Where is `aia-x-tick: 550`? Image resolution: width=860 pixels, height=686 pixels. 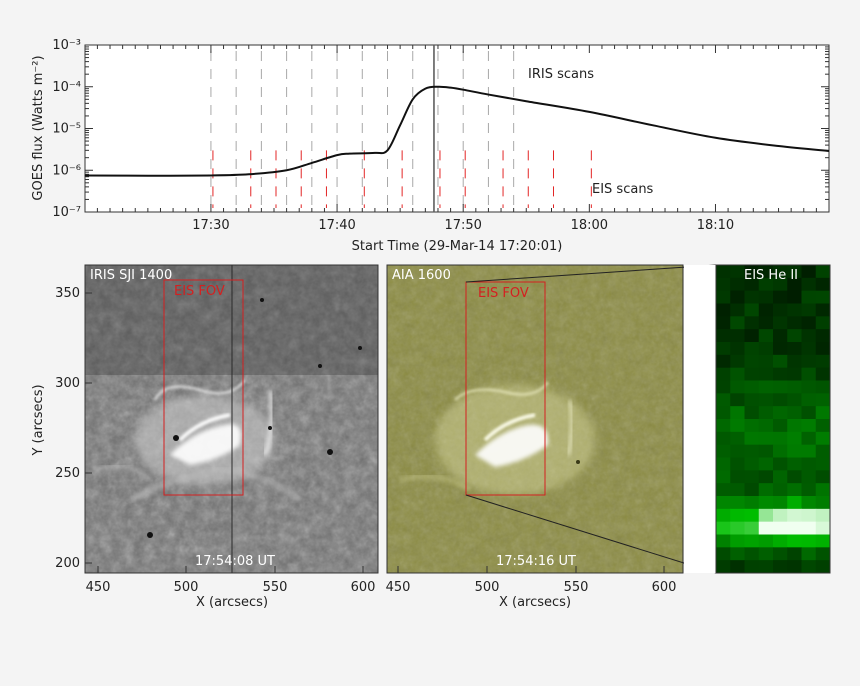 aia-x-tick: 550 is located at coordinates (576, 587).